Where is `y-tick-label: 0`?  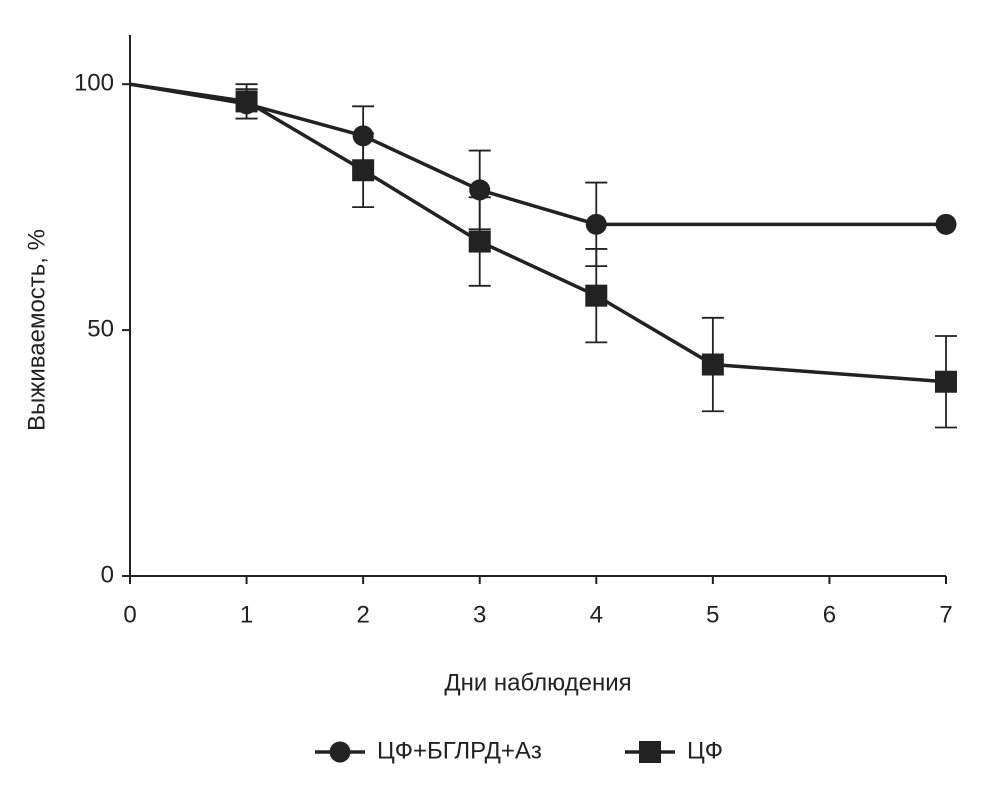
y-tick-label: 0 is located at coordinates (107, 574).